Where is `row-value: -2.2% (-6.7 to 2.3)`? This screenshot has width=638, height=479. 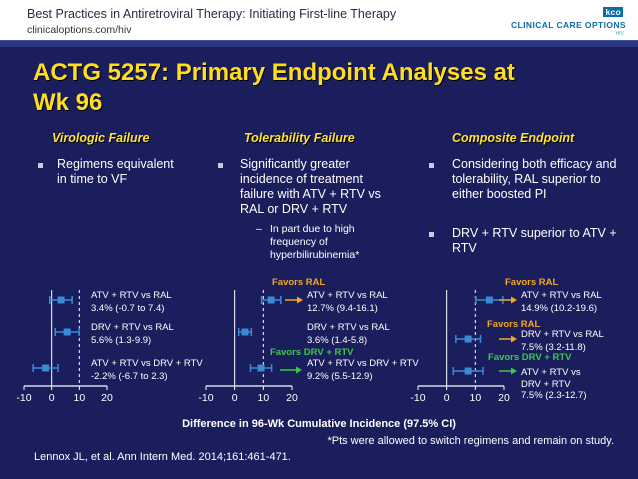
row-value: -2.2% (-6.7 to 2.3) is located at coordinates (129, 376).